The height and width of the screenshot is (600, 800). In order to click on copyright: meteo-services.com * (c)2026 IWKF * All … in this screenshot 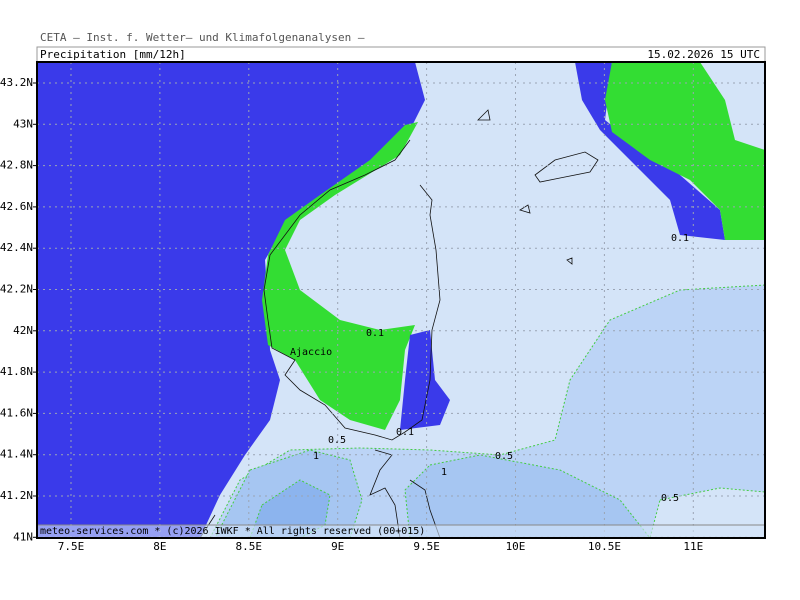, I will do `click(232, 531)`.